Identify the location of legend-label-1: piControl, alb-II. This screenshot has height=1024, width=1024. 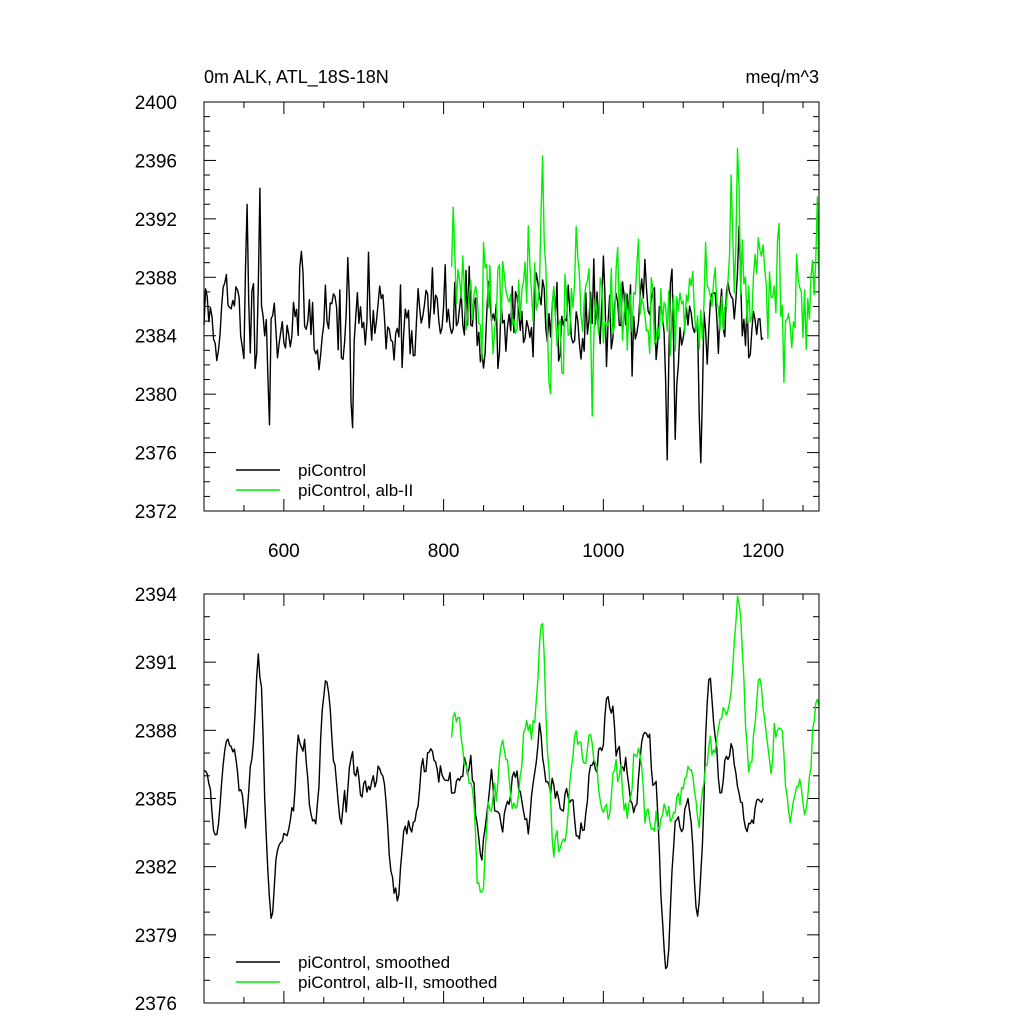
(355, 490).